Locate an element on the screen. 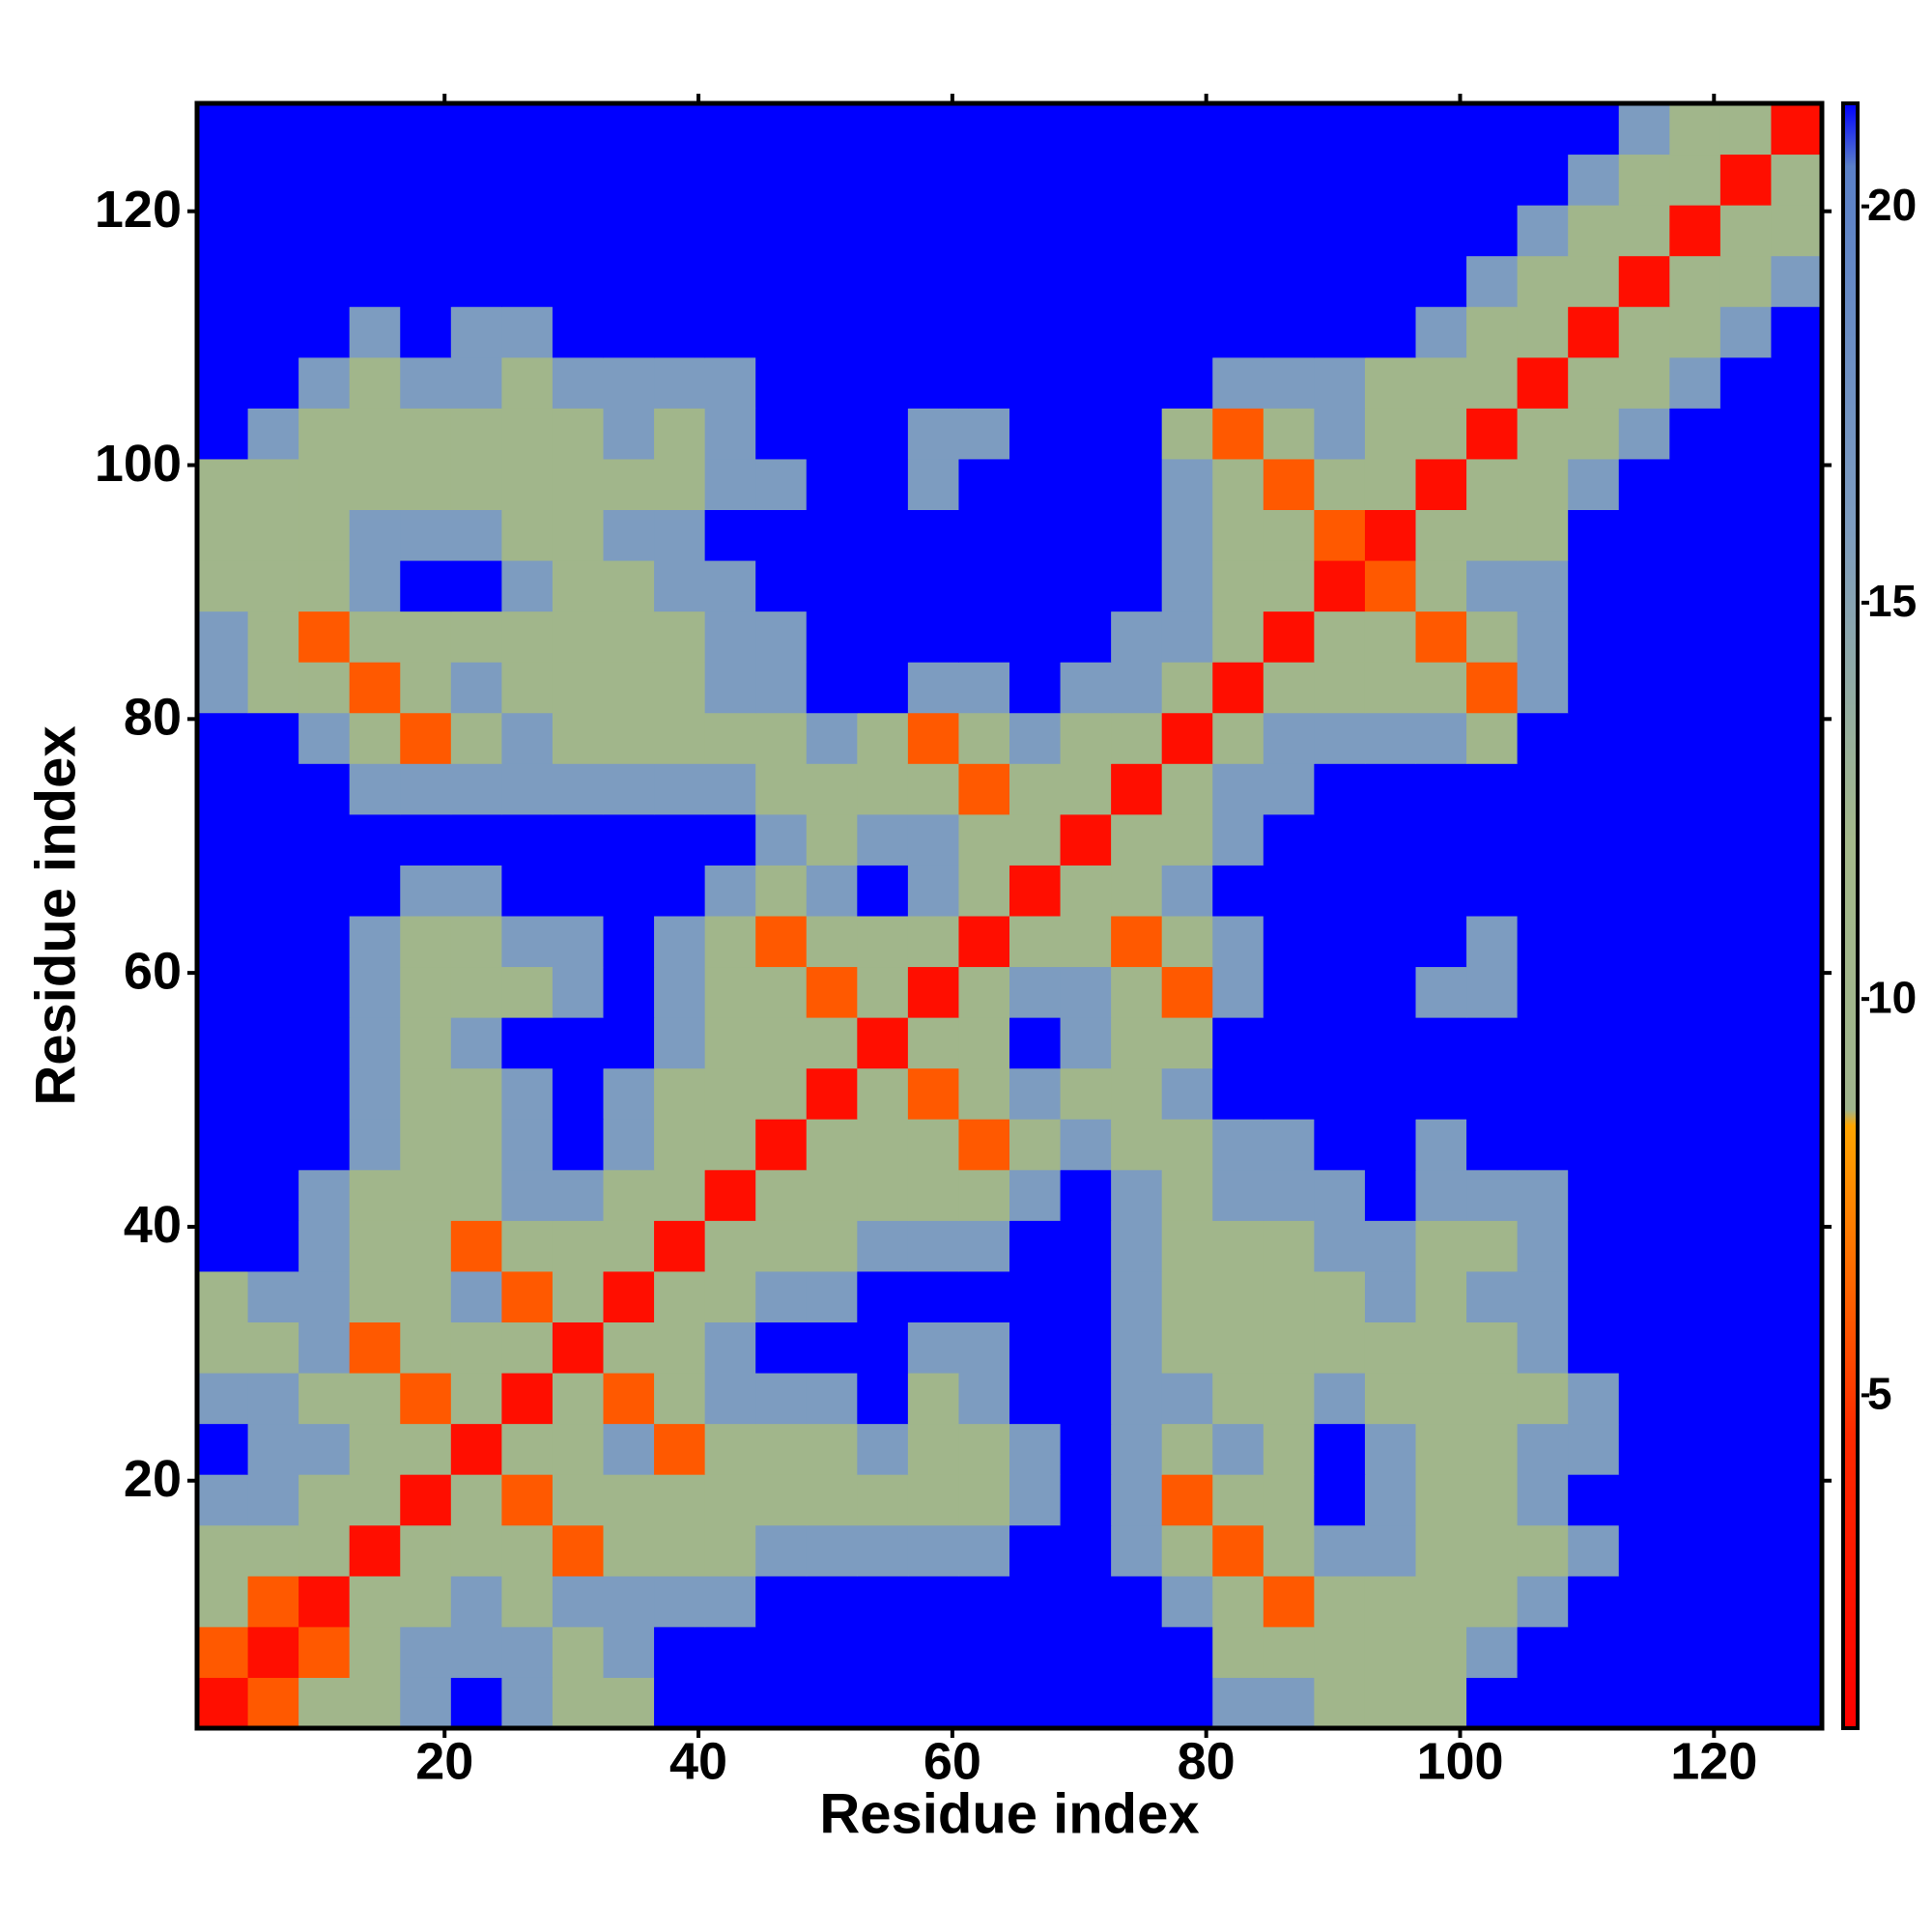 The height and width of the screenshot is (1932, 1932). y-tick-label: 120 is located at coordinates (138, 210).